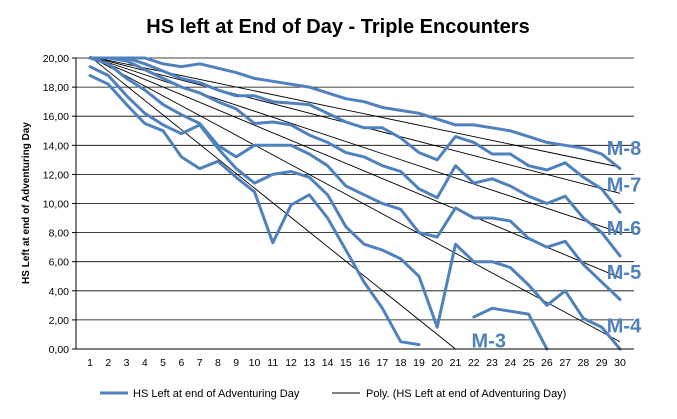 The image size is (677, 419). Describe the element at coordinates (108, 363) in the screenshot. I see `x-tick-label: 2` at that location.